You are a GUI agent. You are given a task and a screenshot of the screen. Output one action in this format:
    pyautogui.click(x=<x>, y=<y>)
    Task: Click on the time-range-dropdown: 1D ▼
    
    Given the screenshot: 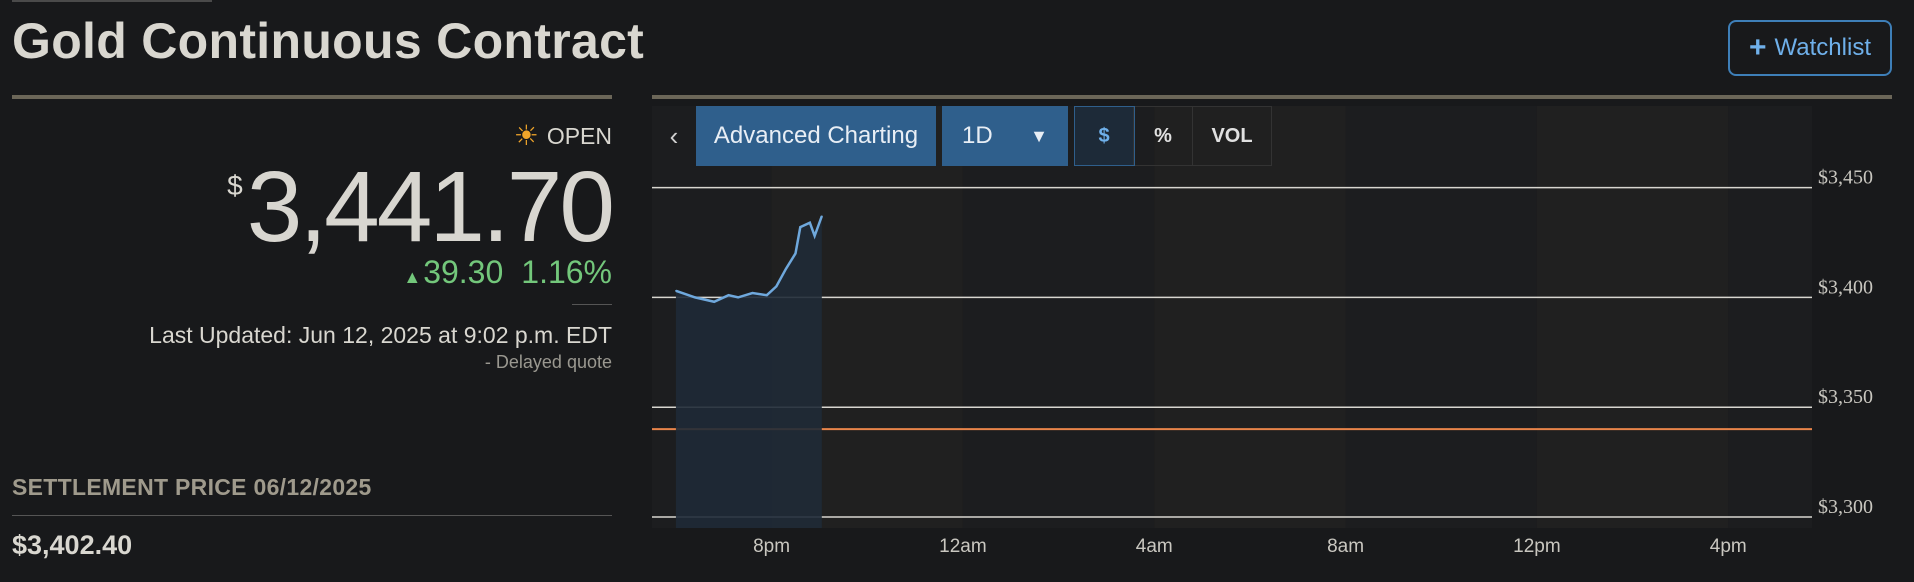 What is the action you would take?
    pyautogui.click(x=1005, y=136)
    